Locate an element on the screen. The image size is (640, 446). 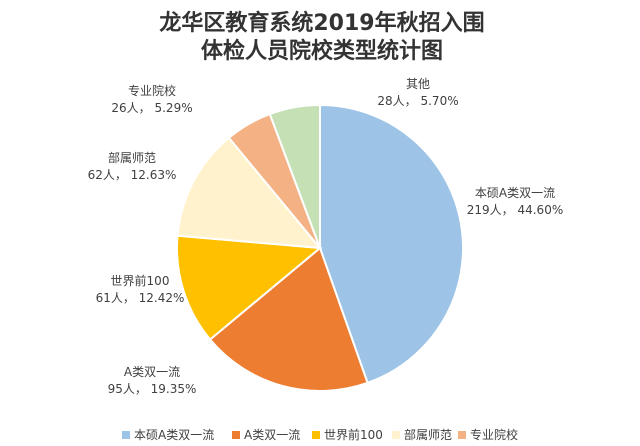
data-label-name: 部属师范 is located at coordinates (132, 157).